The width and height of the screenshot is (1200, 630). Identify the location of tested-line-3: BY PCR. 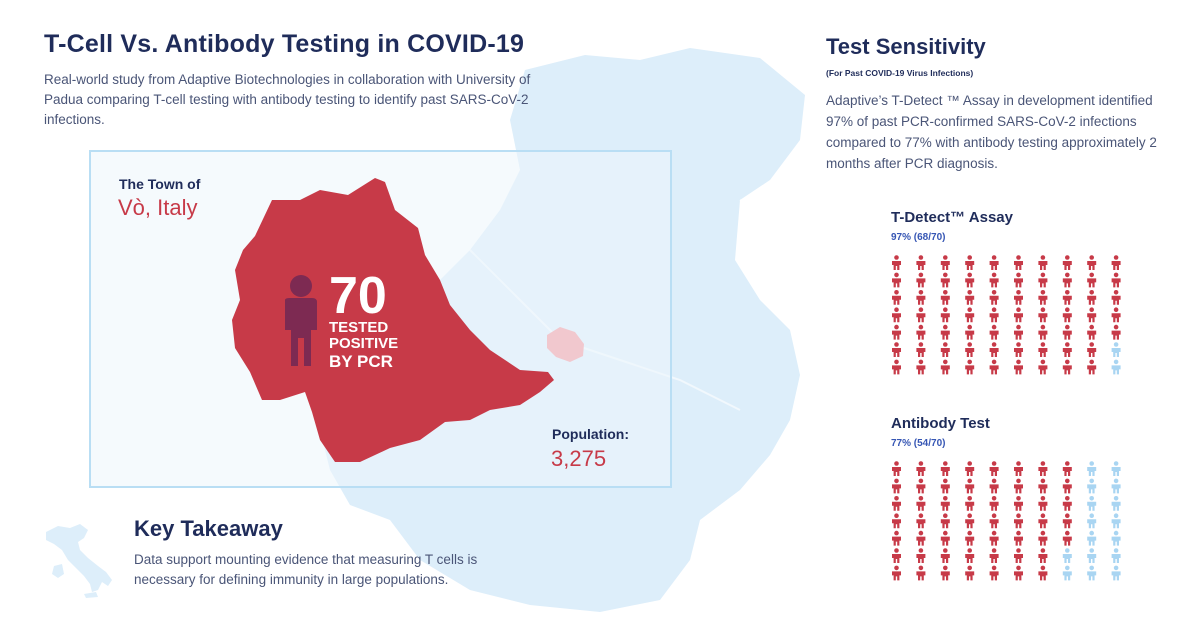
(361, 361).